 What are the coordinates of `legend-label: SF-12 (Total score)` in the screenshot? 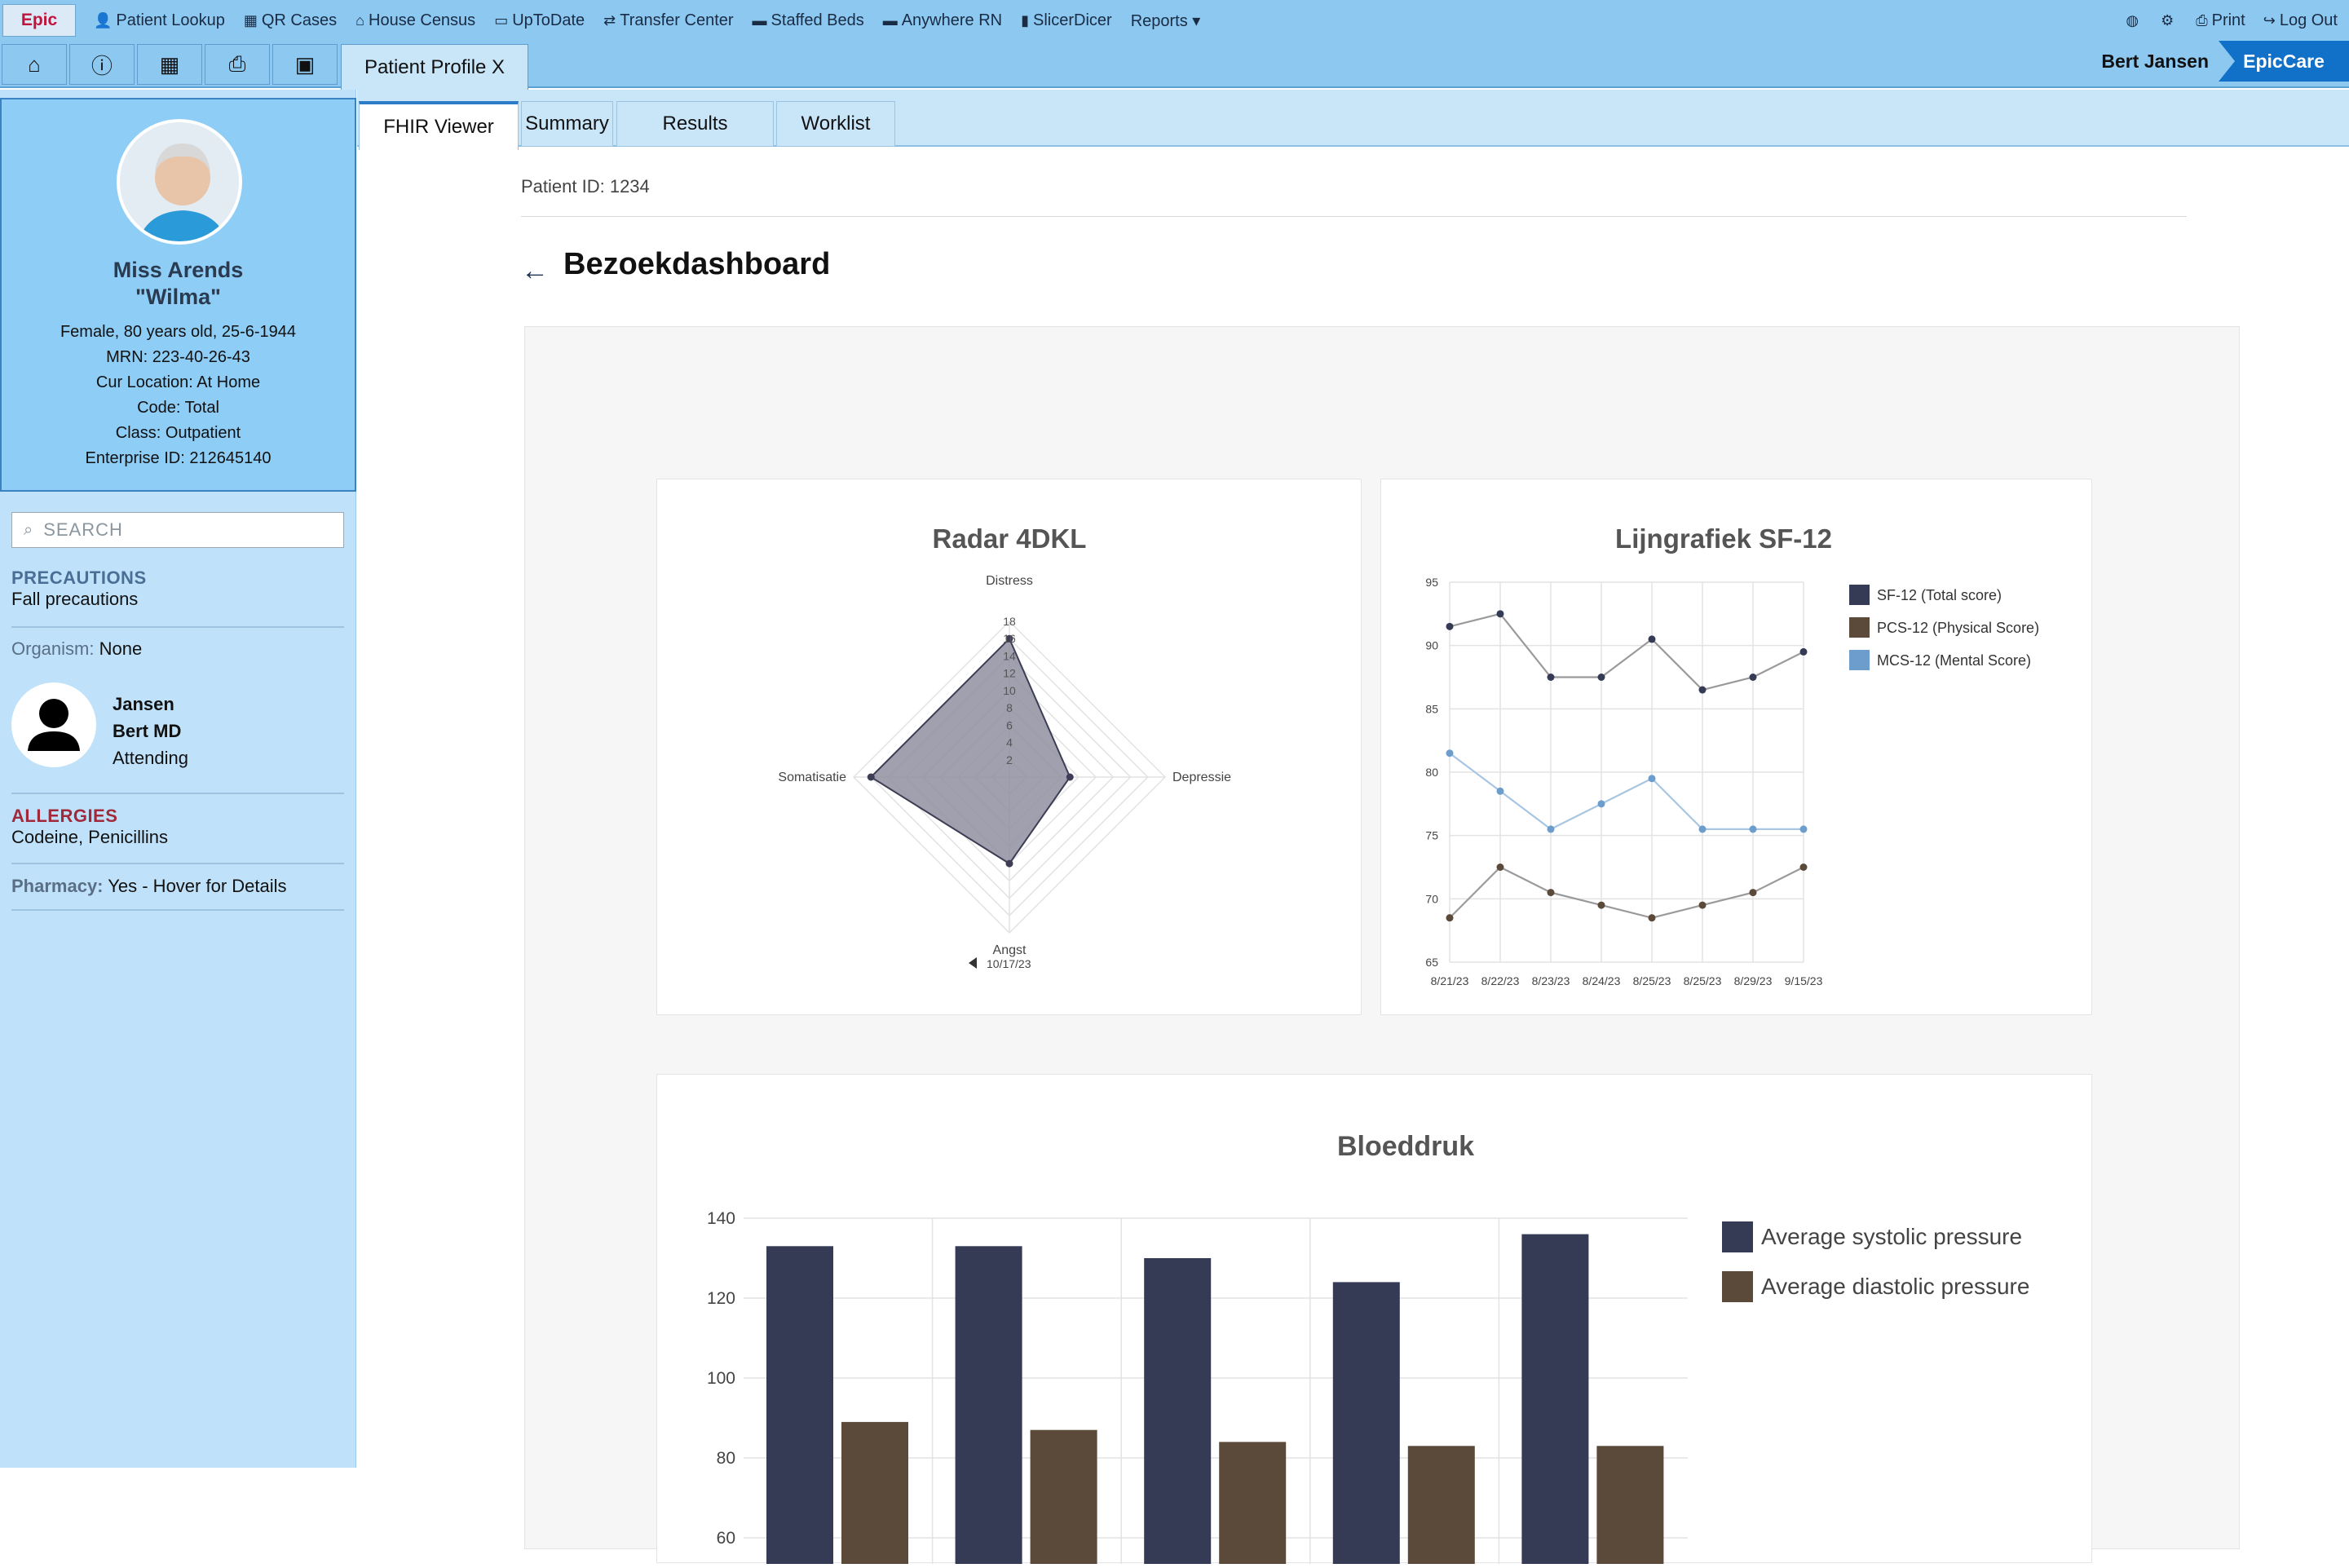 It's located at (1939, 595).